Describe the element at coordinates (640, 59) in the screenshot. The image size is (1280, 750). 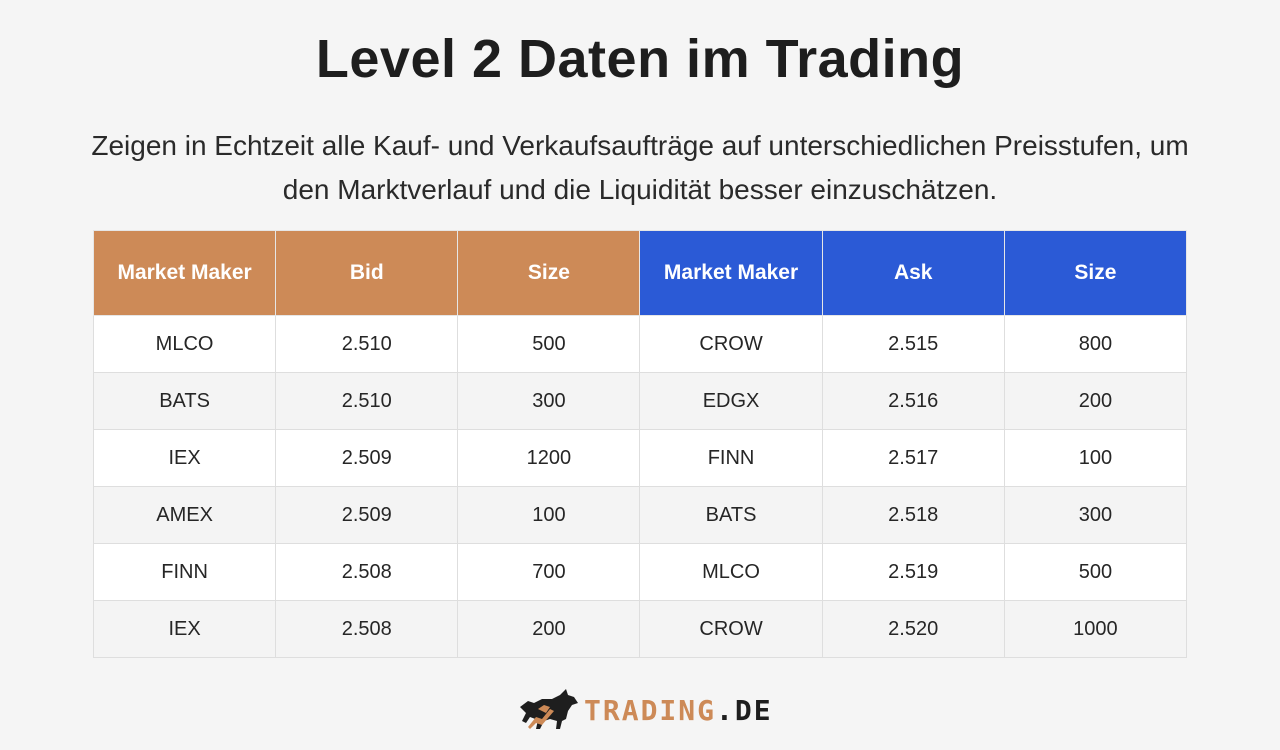
I see `page-title: Level 2 Daten im Trading` at that location.